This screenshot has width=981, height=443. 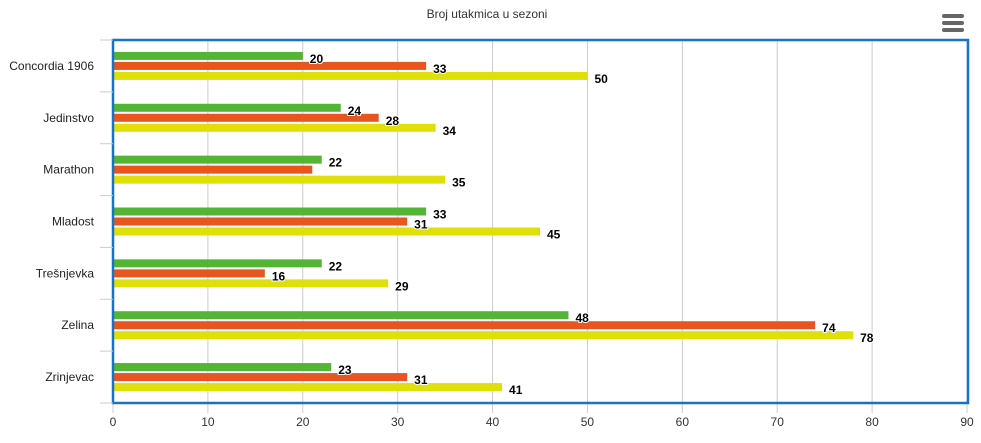 What do you see at coordinates (69, 377) in the screenshot?
I see `category-label: Zrinjevac` at bounding box center [69, 377].